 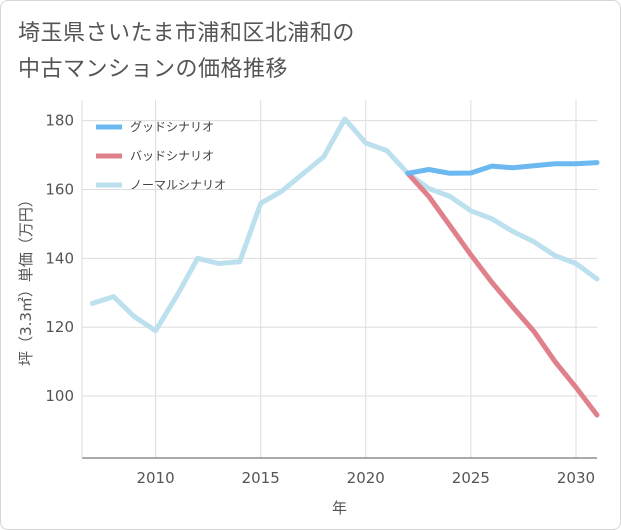 What do you see at coordinates (26, 279) in the screenshot?
I see `y-axis-title: 坪（3.3㎡）単価（万円）` at bounding box center [26, 279].